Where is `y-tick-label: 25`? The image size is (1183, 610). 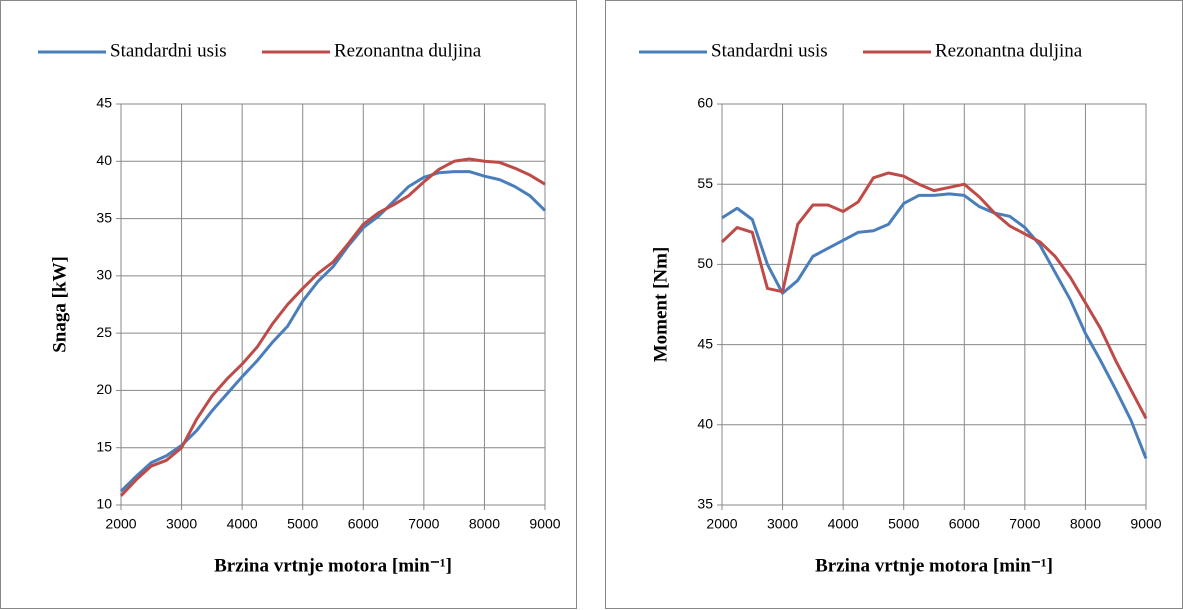 y-tick-label: 25 is located at coordinates (104, 332).